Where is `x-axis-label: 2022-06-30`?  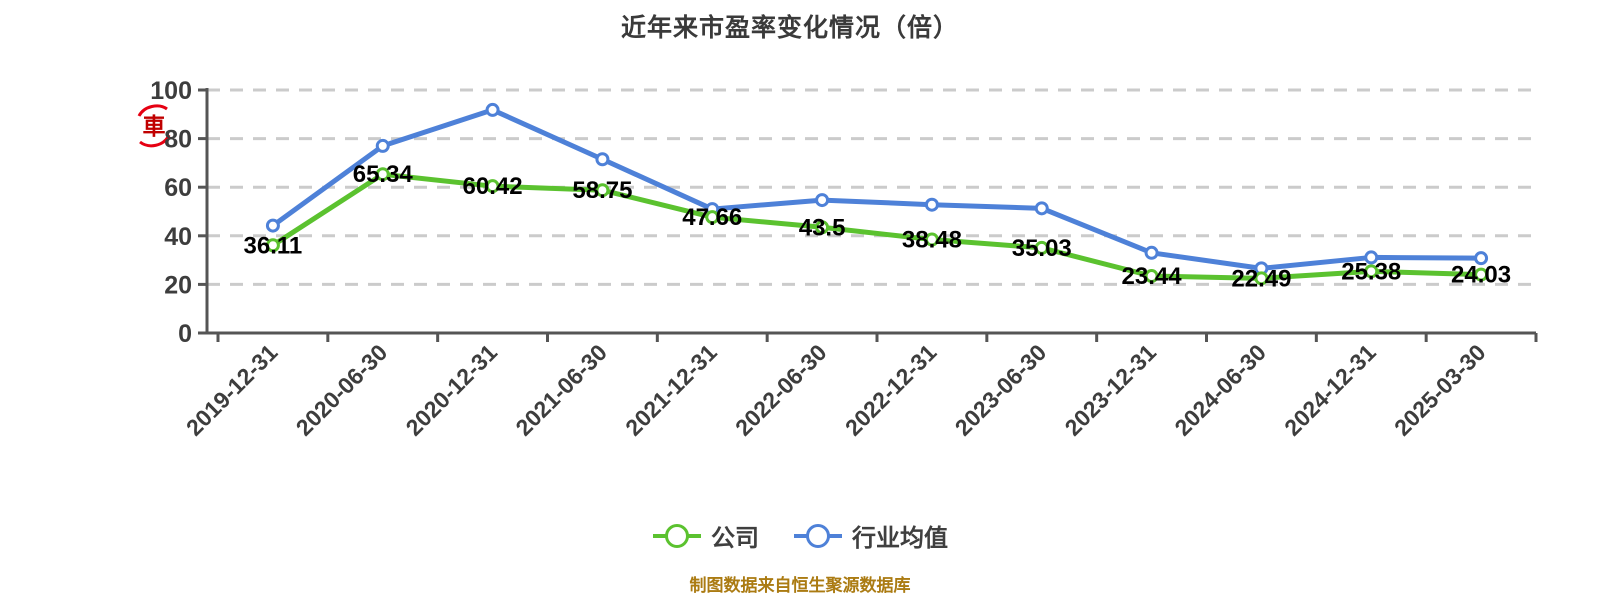 x-axis-label: 2022-06-30 is located at coordinates (781, 390).